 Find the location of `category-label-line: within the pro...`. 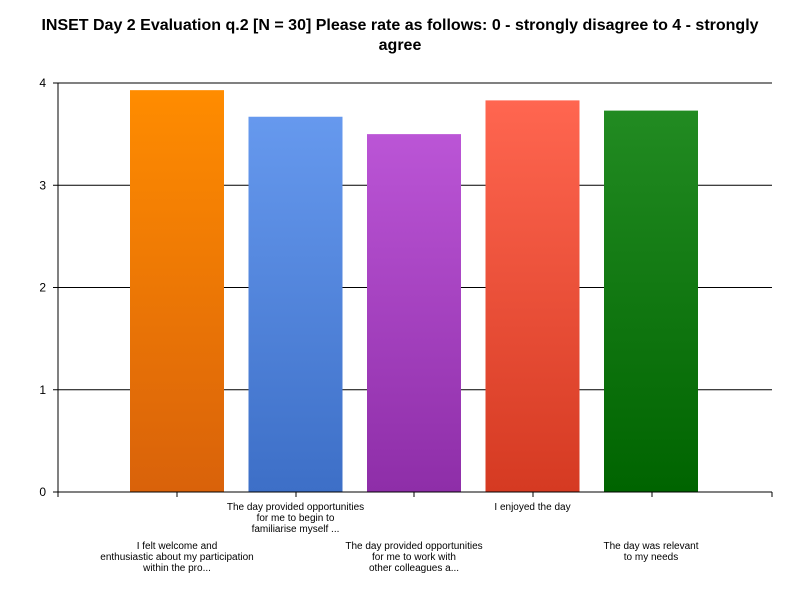

category-label-line: within the pro... is located at coordinates (177, 568).